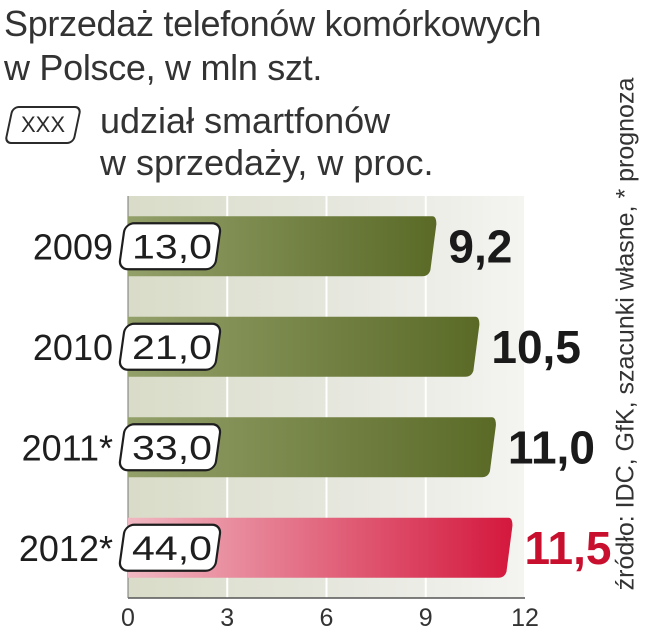 The image size is (648, 640). I want to click on value-label-3: 11,5, so click(567, 548).